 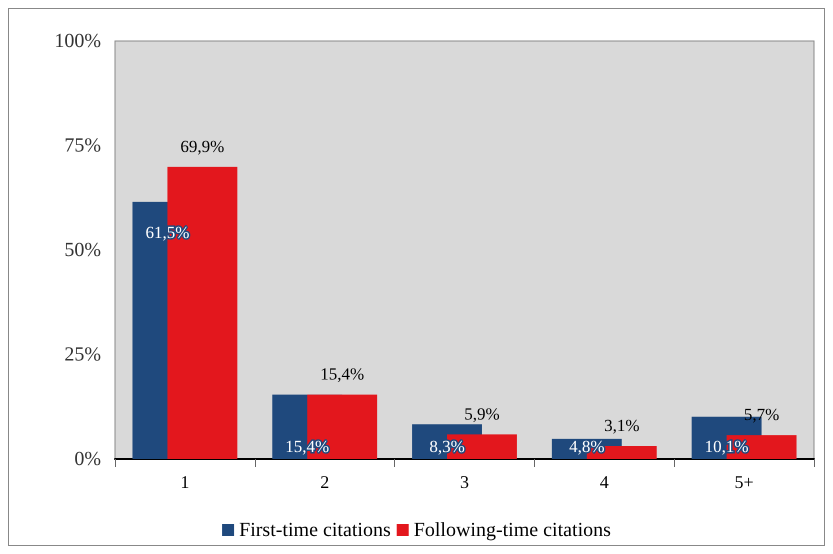 What do you see at coordinates (82, 250) in the screenshot?
I see `y-tick-label: 50%` at bounding box center [82, 250].